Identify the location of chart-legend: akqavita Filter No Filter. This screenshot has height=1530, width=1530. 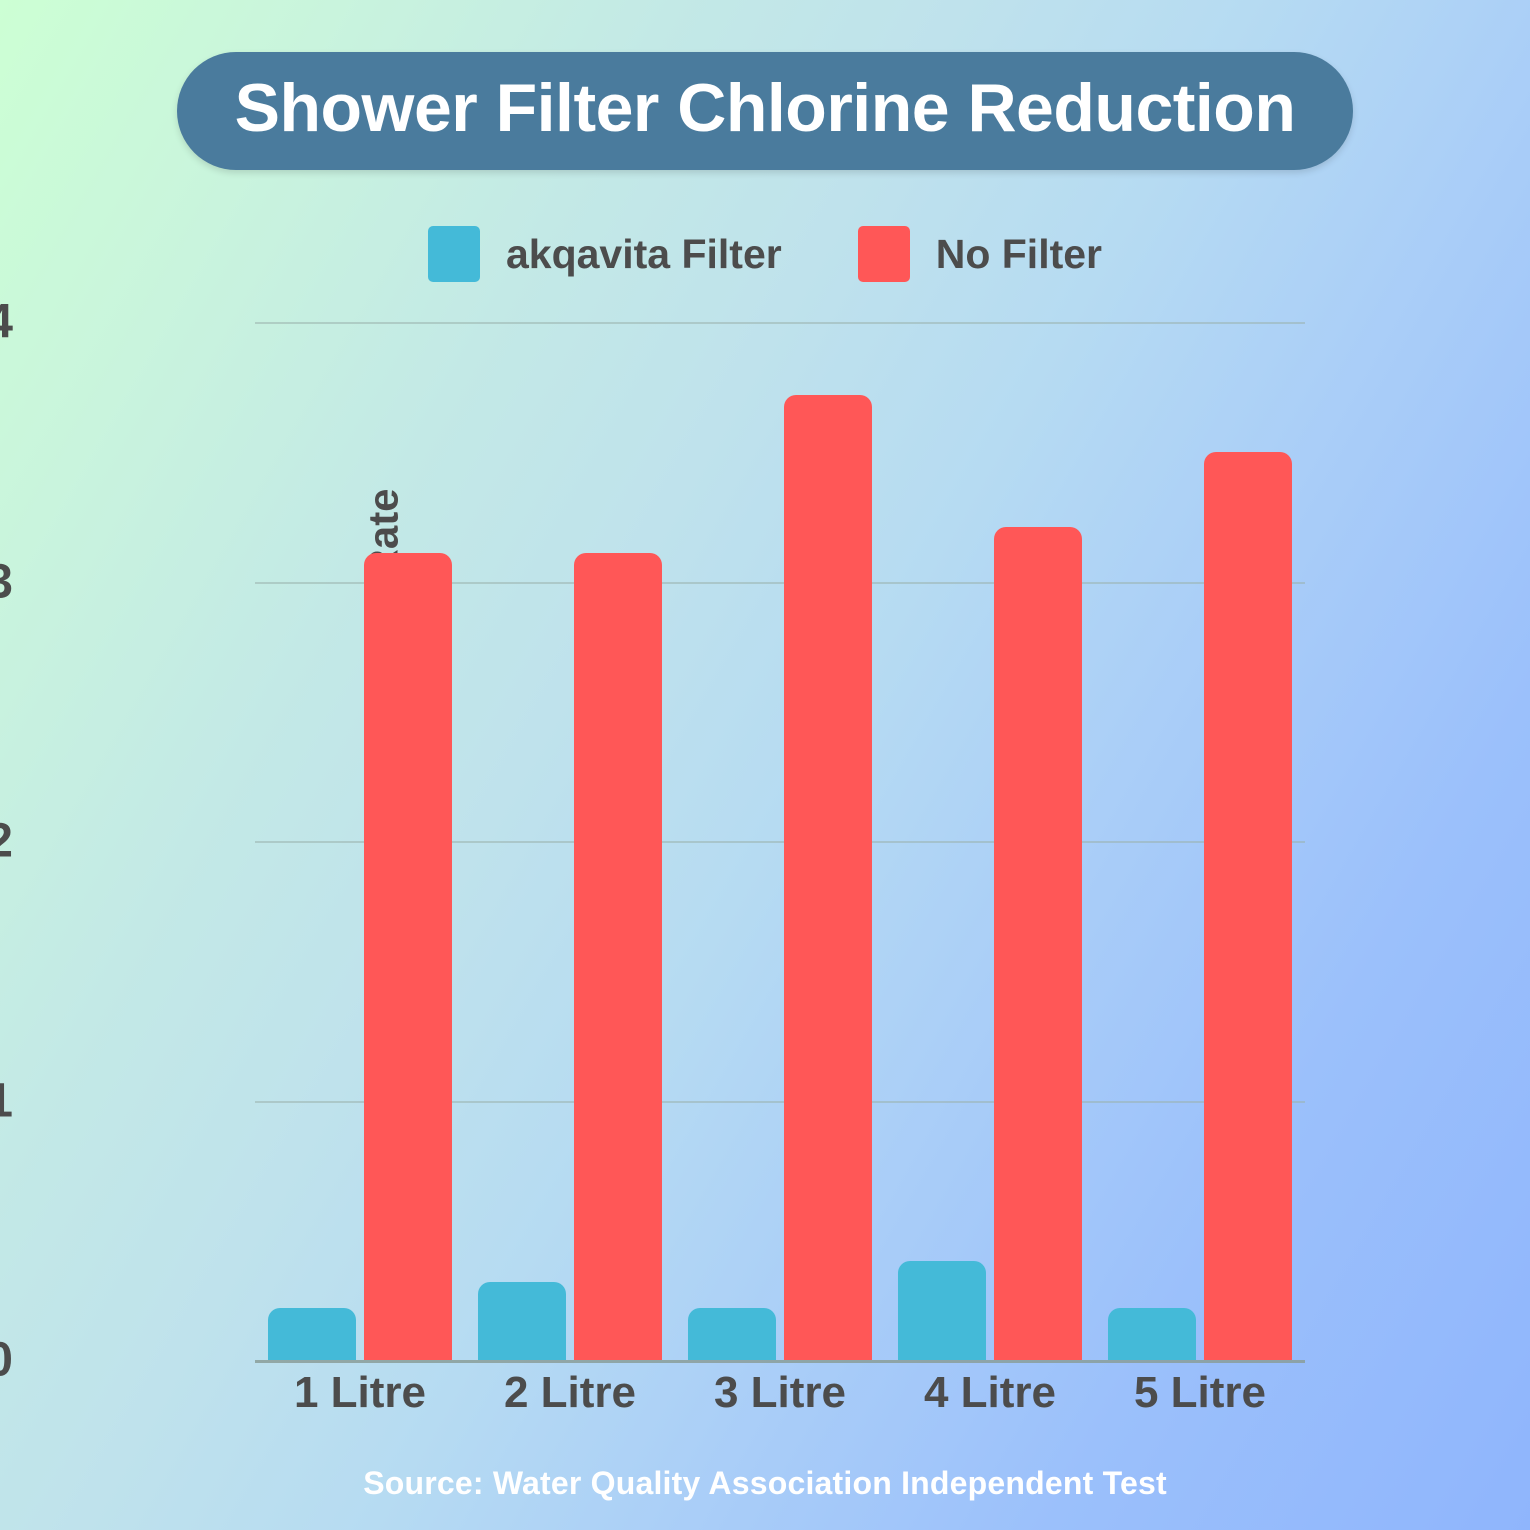
(765, 254).